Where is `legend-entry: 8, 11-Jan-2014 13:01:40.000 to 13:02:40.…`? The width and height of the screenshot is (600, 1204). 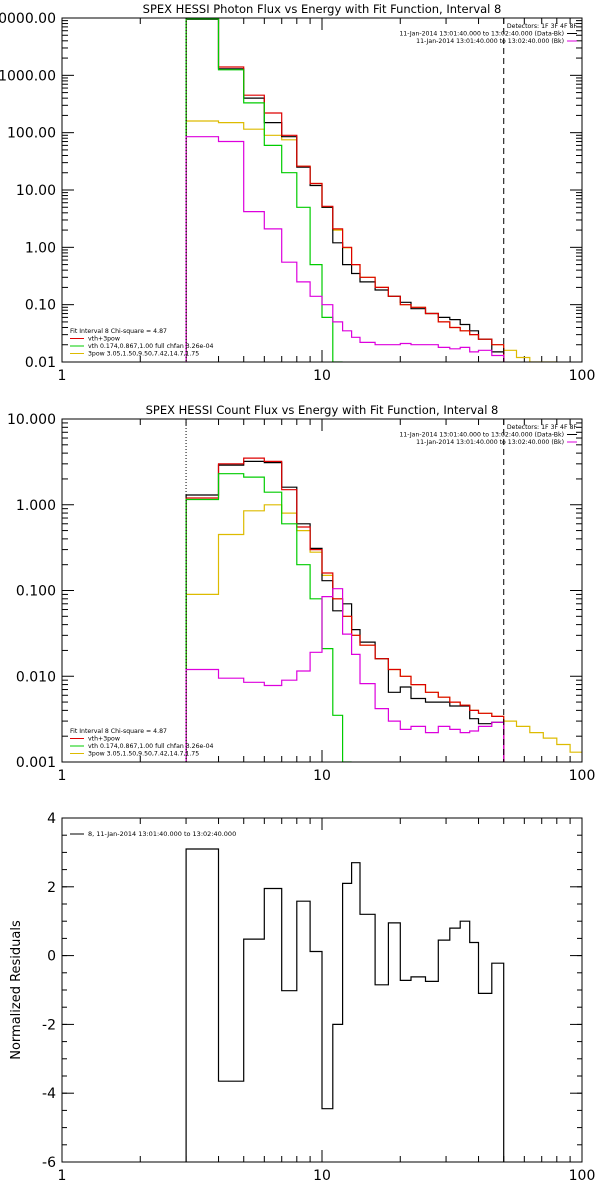
legend-entry: 8, 11-Jan-2014 13:01:40.000 to 13:02:40.… is located at coordinates (162, 834).